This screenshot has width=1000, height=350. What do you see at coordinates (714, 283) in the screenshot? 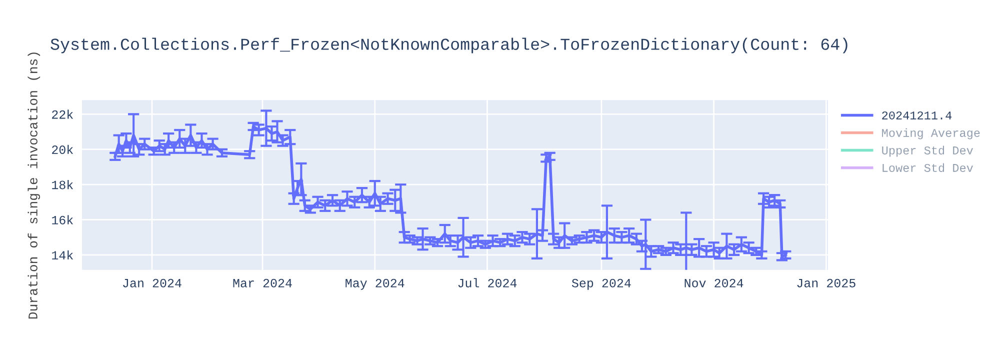
I see `x-tick-label: Nov 2024` at bounding box center [714, 283].